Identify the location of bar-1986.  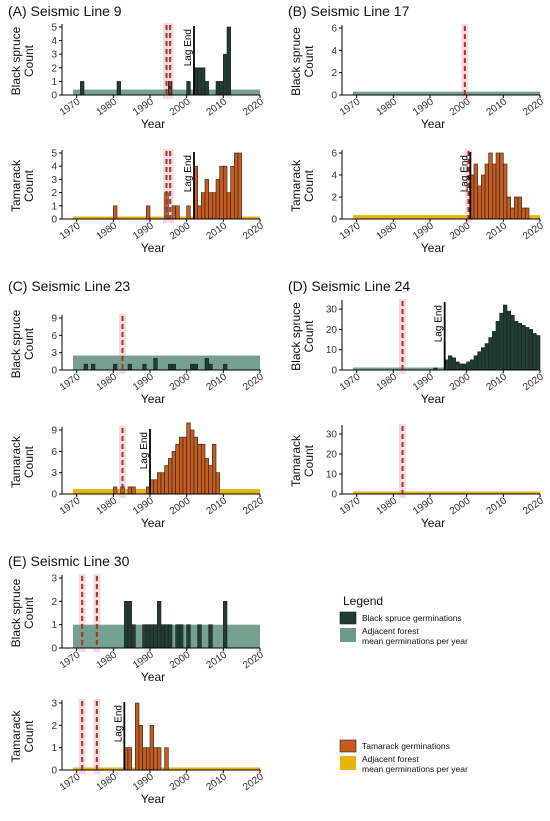
(137, 736).